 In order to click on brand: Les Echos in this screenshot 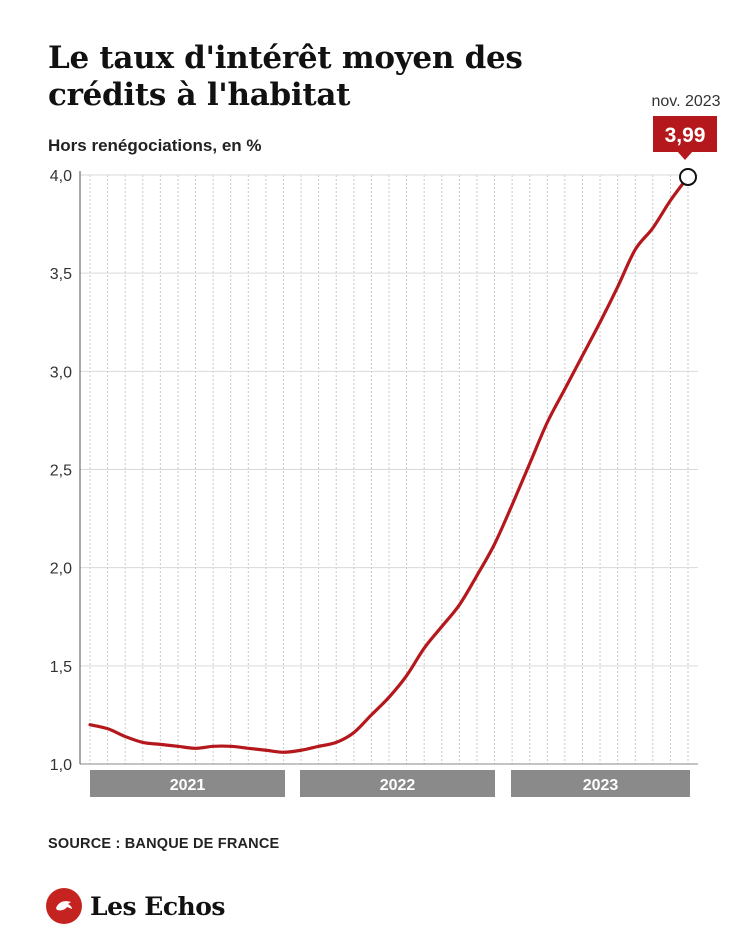, I will do `click(135, 906)`.